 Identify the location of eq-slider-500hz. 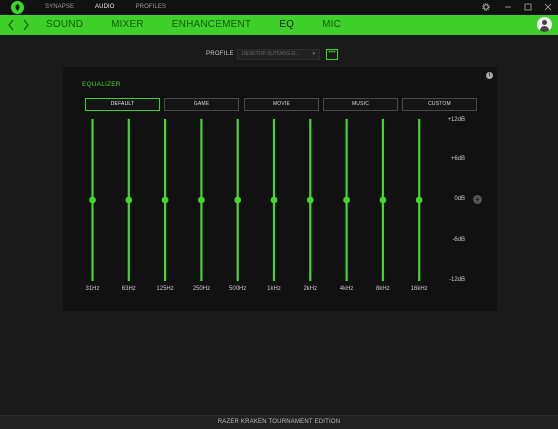
(238, 200).